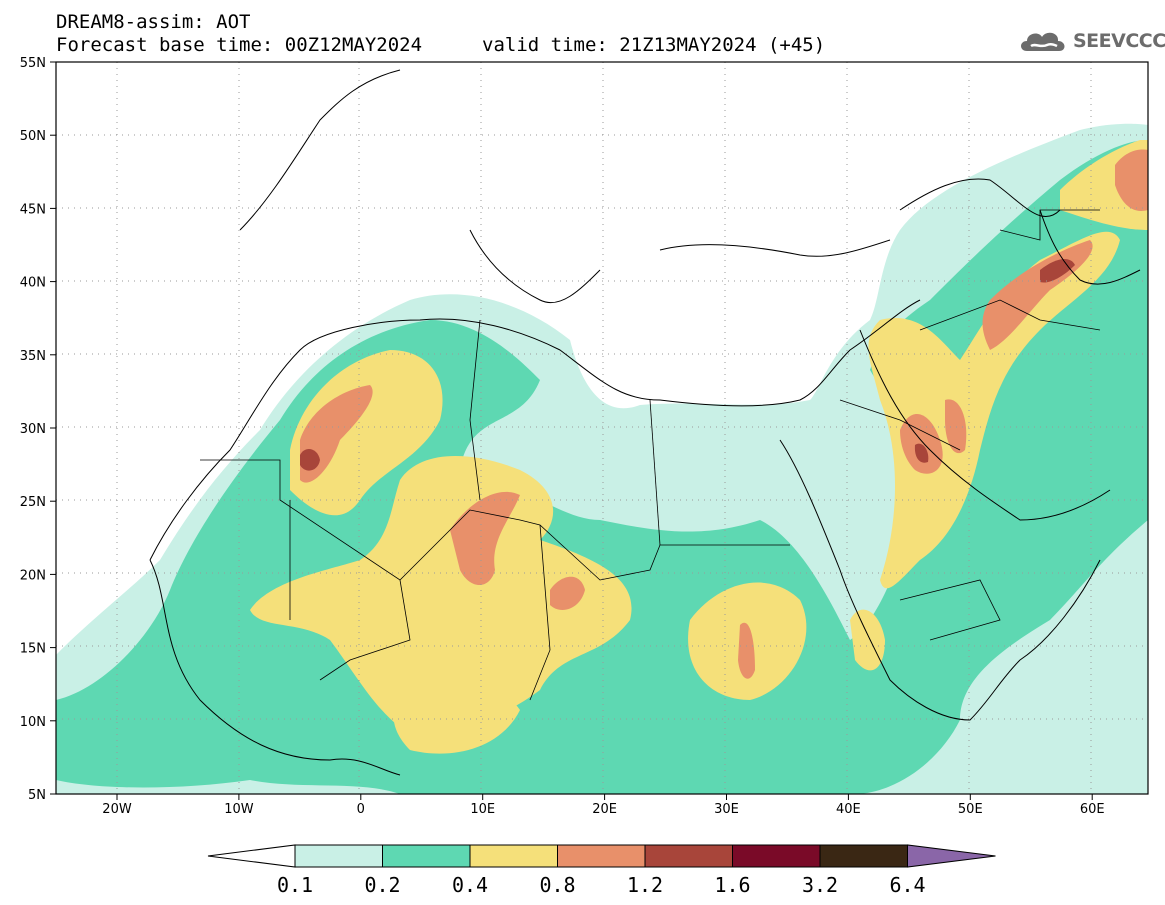 This screenshot has height=905, width=1165. I want to click on colorbar-tick-label: 1.6, so click(732, 885).